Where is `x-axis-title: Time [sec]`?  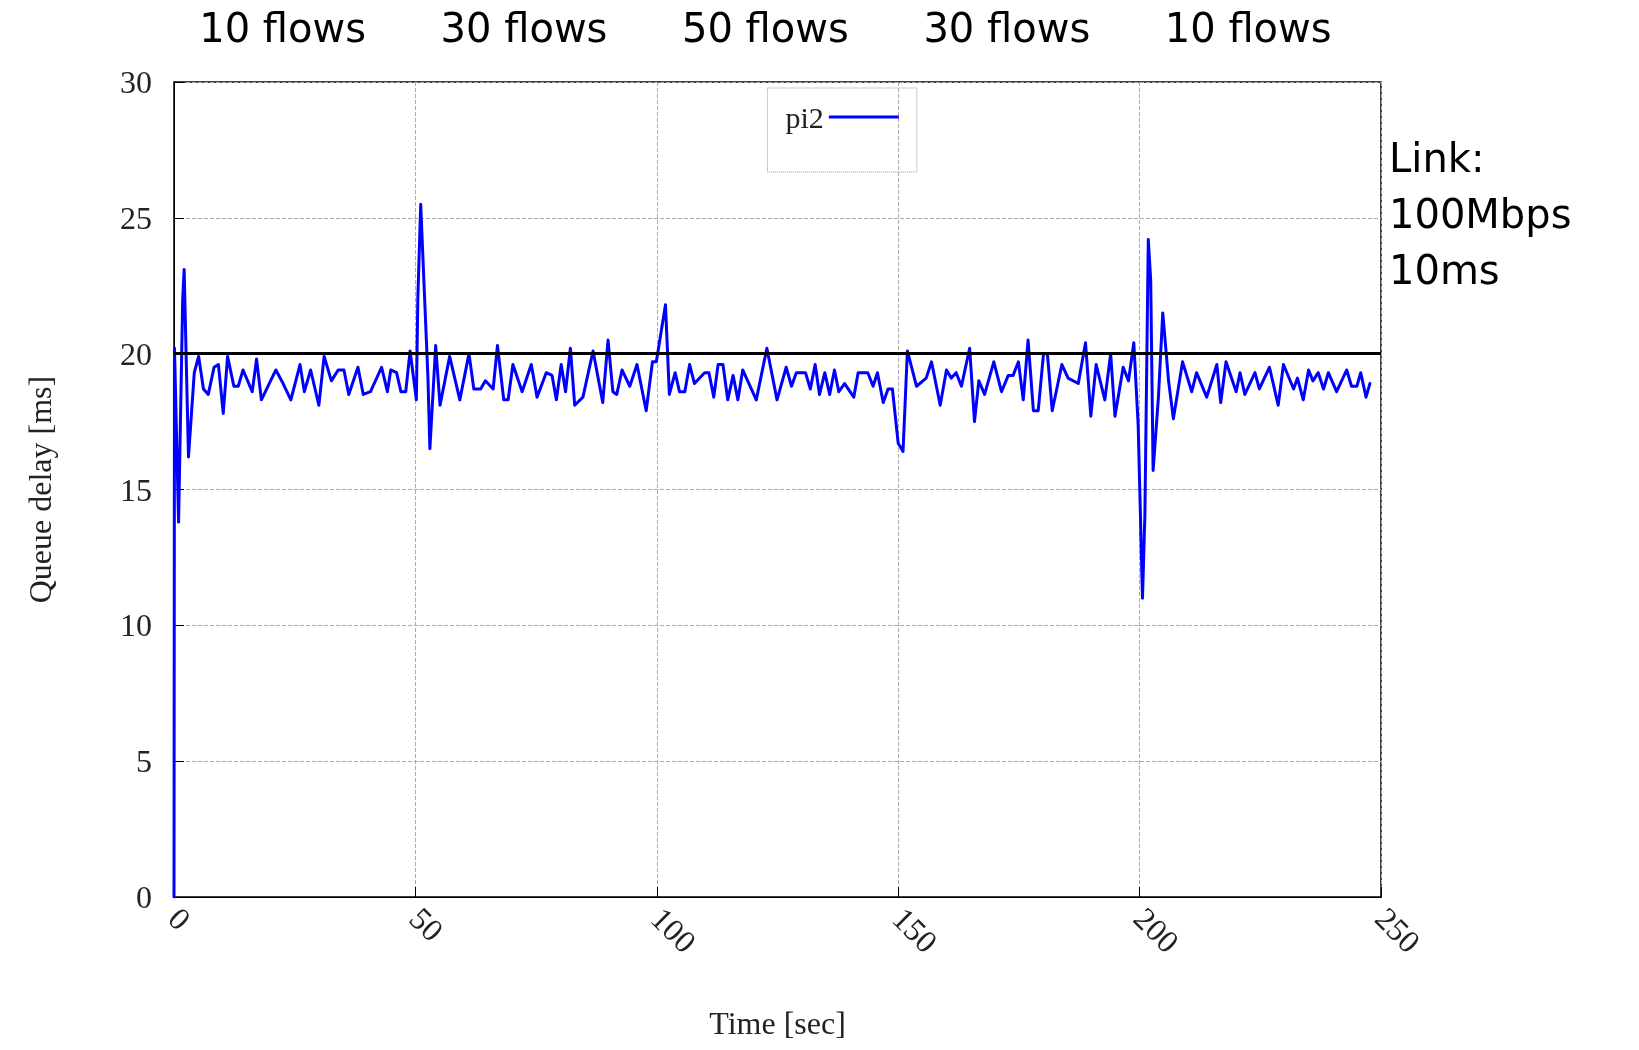
x-axis-title: Time [sec] is located at coordinates (777, 1023).